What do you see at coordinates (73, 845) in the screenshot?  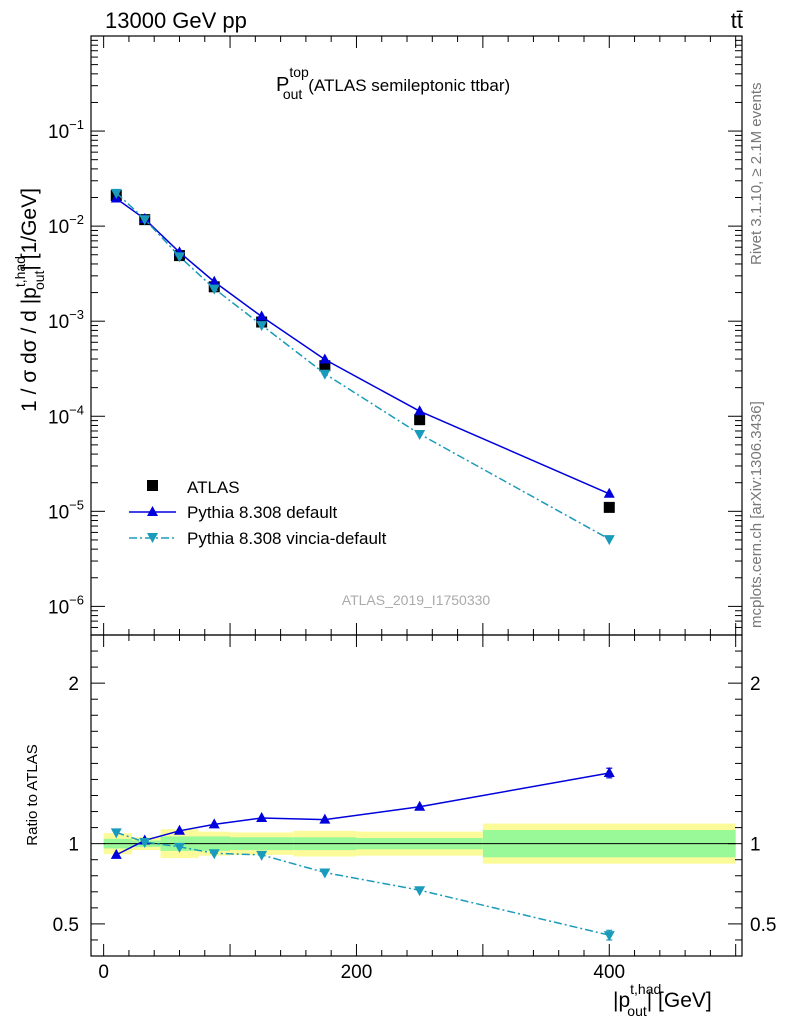 I see `ratio-ytick-label-left: 1` at bounding box center [73, 845].